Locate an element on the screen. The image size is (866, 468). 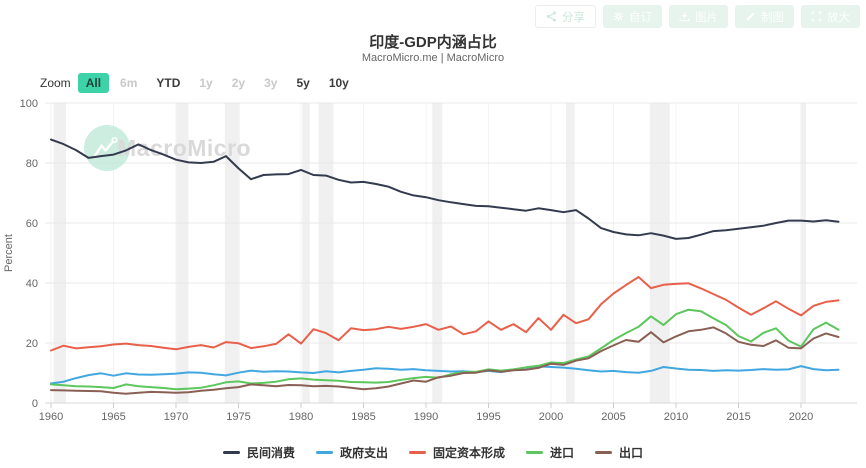
y-tick-label: 20 is located at coordinates (32, 344).